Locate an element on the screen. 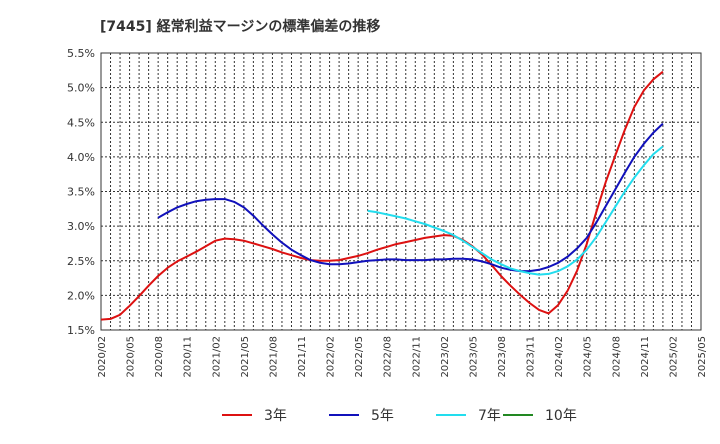  legend: 3年 5年 7年 10年 is located at coordinates (399, 416).